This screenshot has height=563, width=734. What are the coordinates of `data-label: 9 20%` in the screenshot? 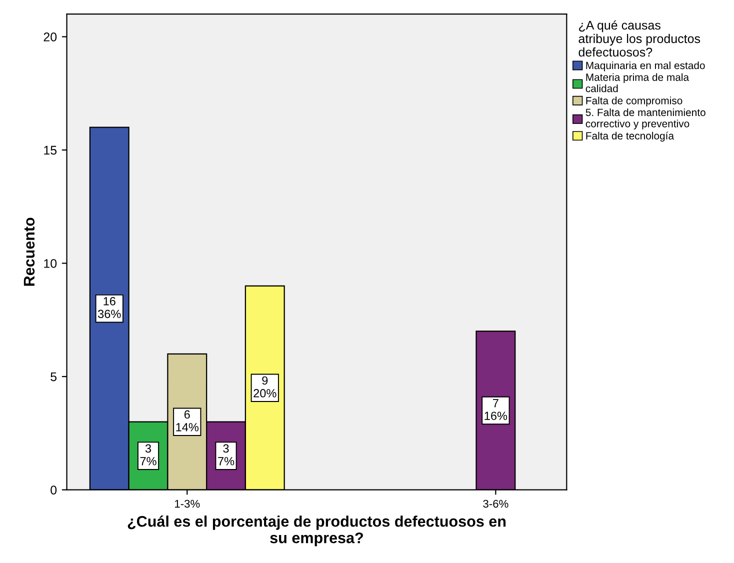 It's located at (265, 387).